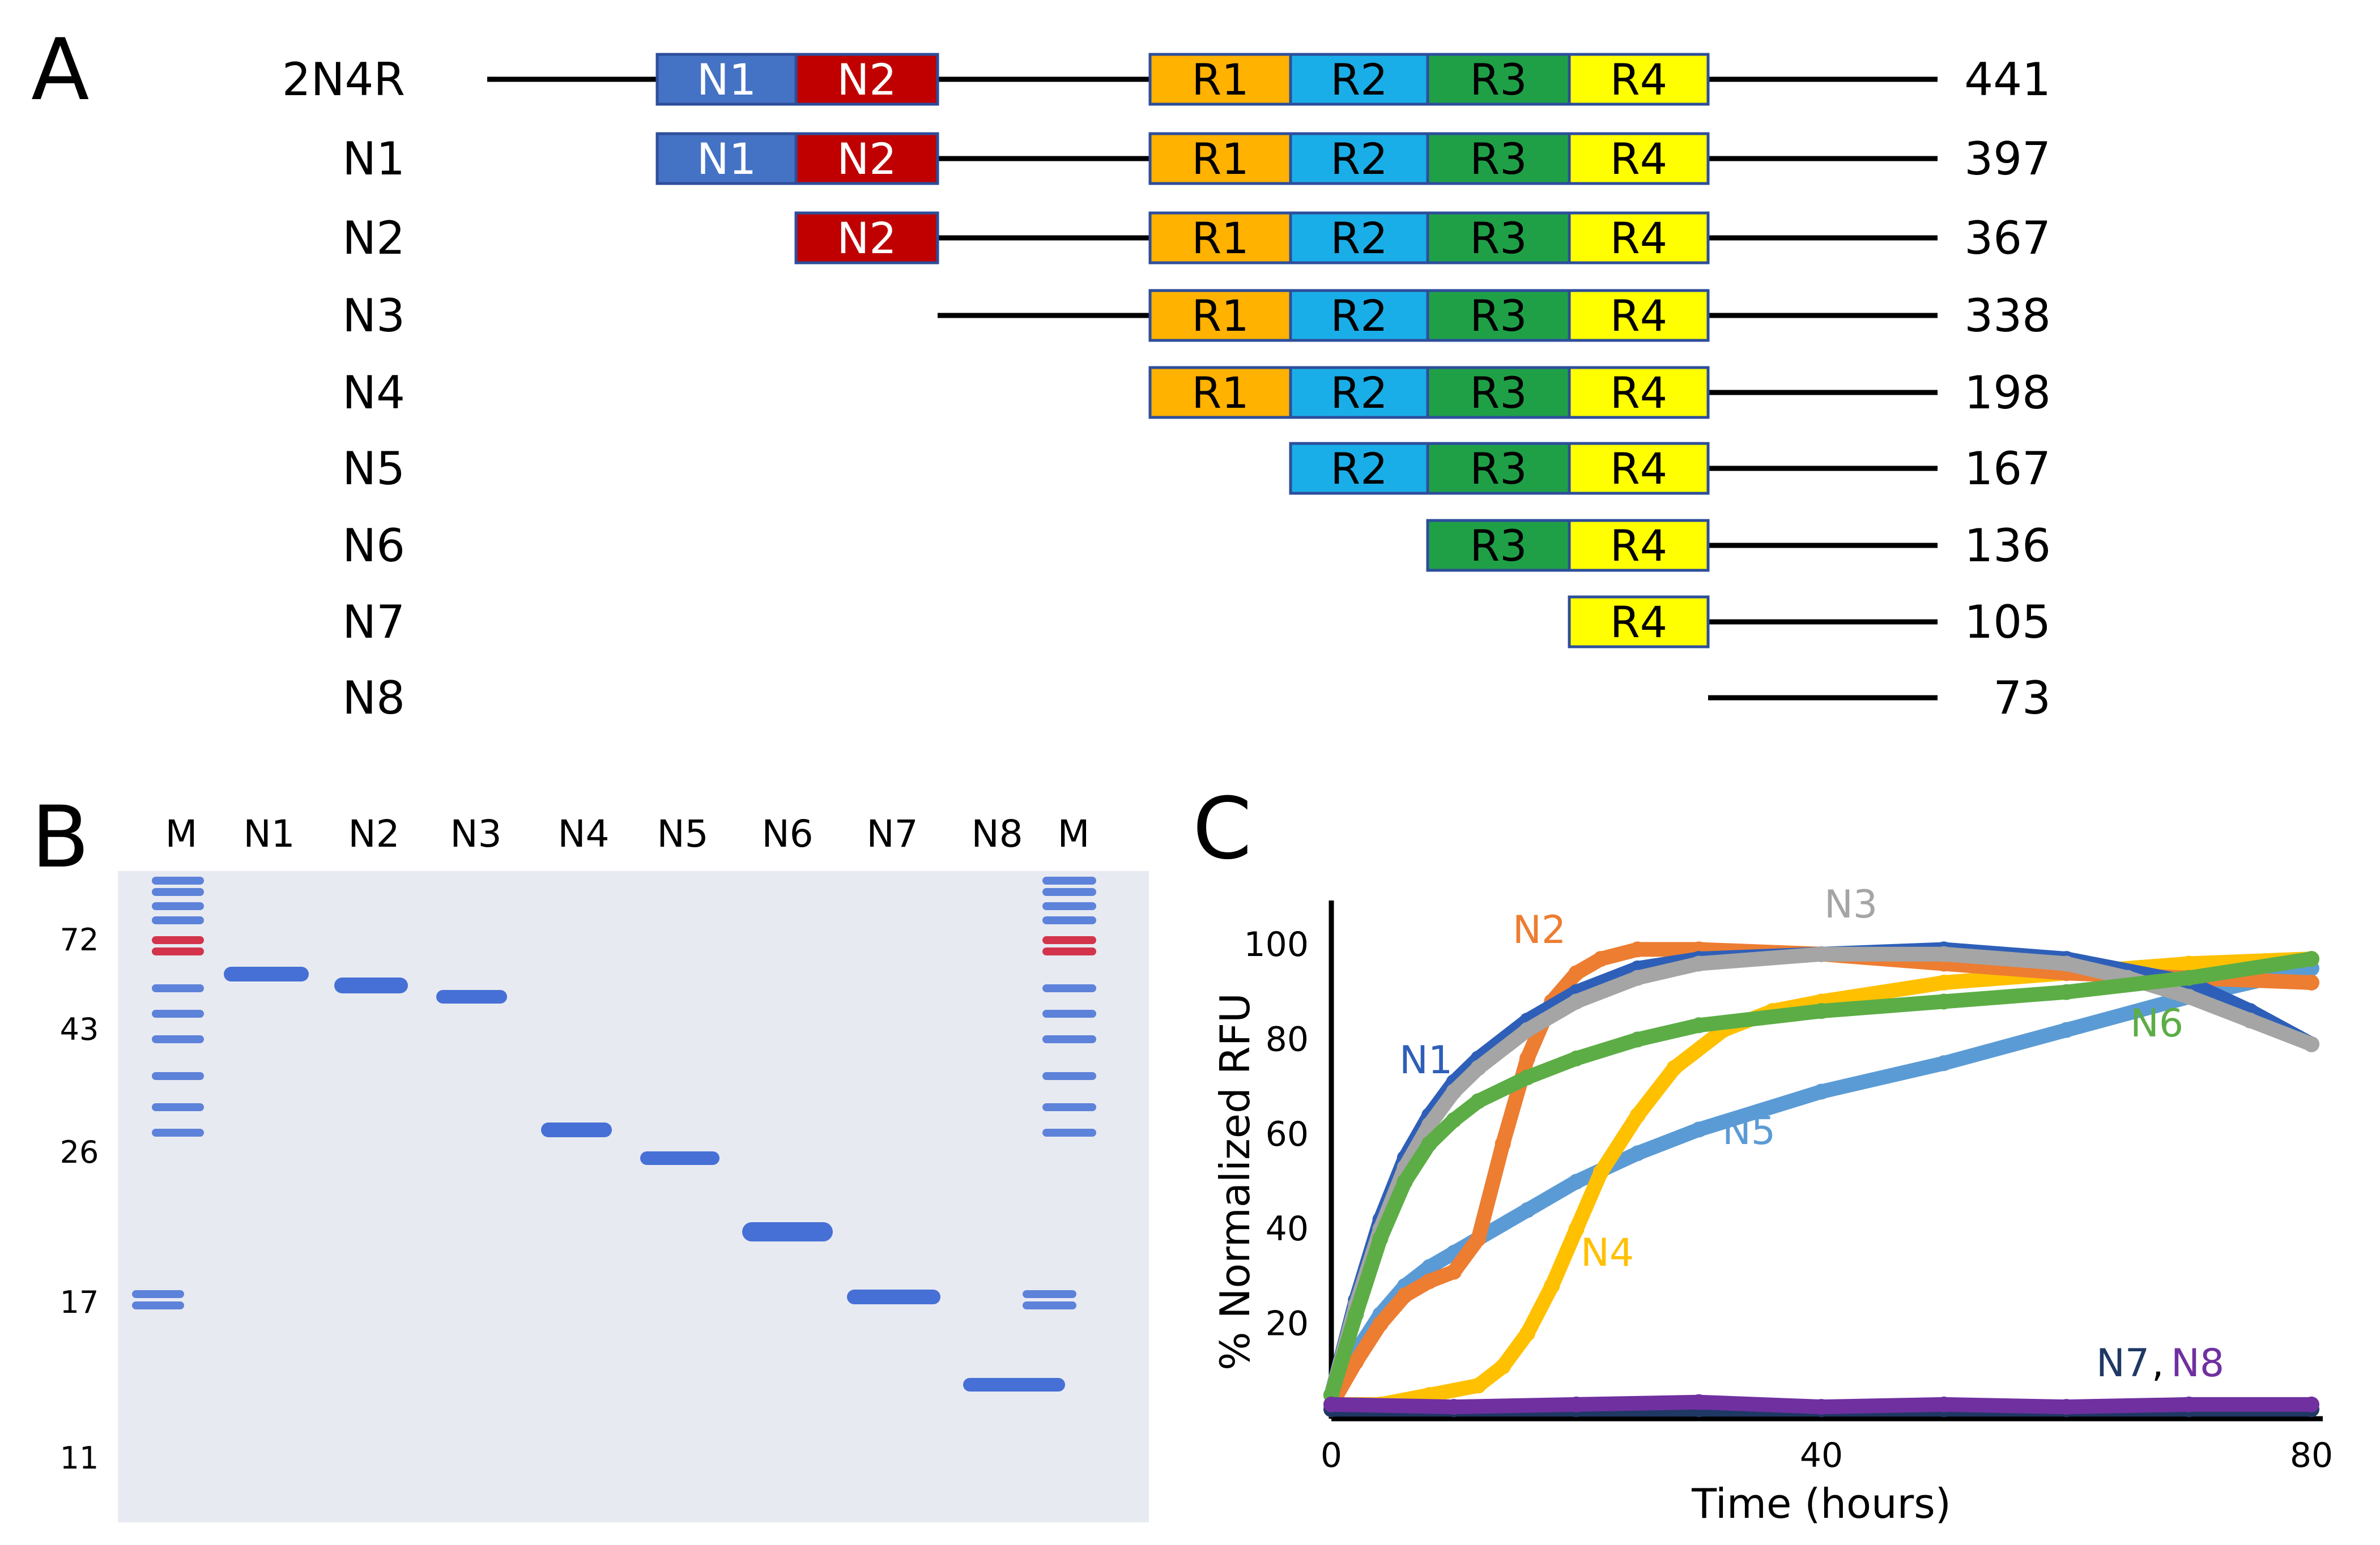 The image size is (2380, 1545). Describe the element at coordinates (866, 159) in the screenshot. I see `domain-label-n1-n2: N2` at that location.